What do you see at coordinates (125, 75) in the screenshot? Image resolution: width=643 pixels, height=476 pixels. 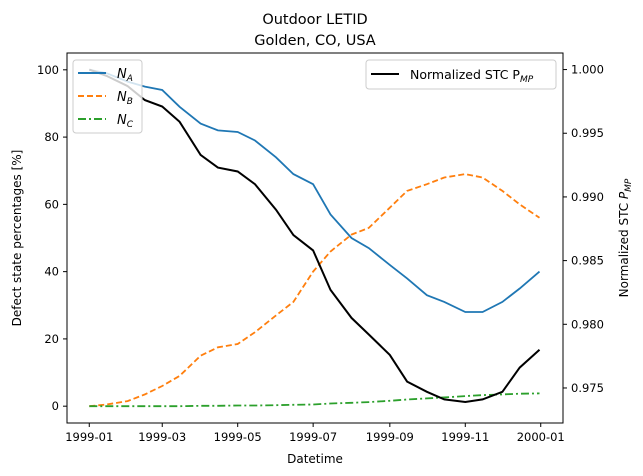 I see `legend-label-na: NA` at bounding box center [125, 75].